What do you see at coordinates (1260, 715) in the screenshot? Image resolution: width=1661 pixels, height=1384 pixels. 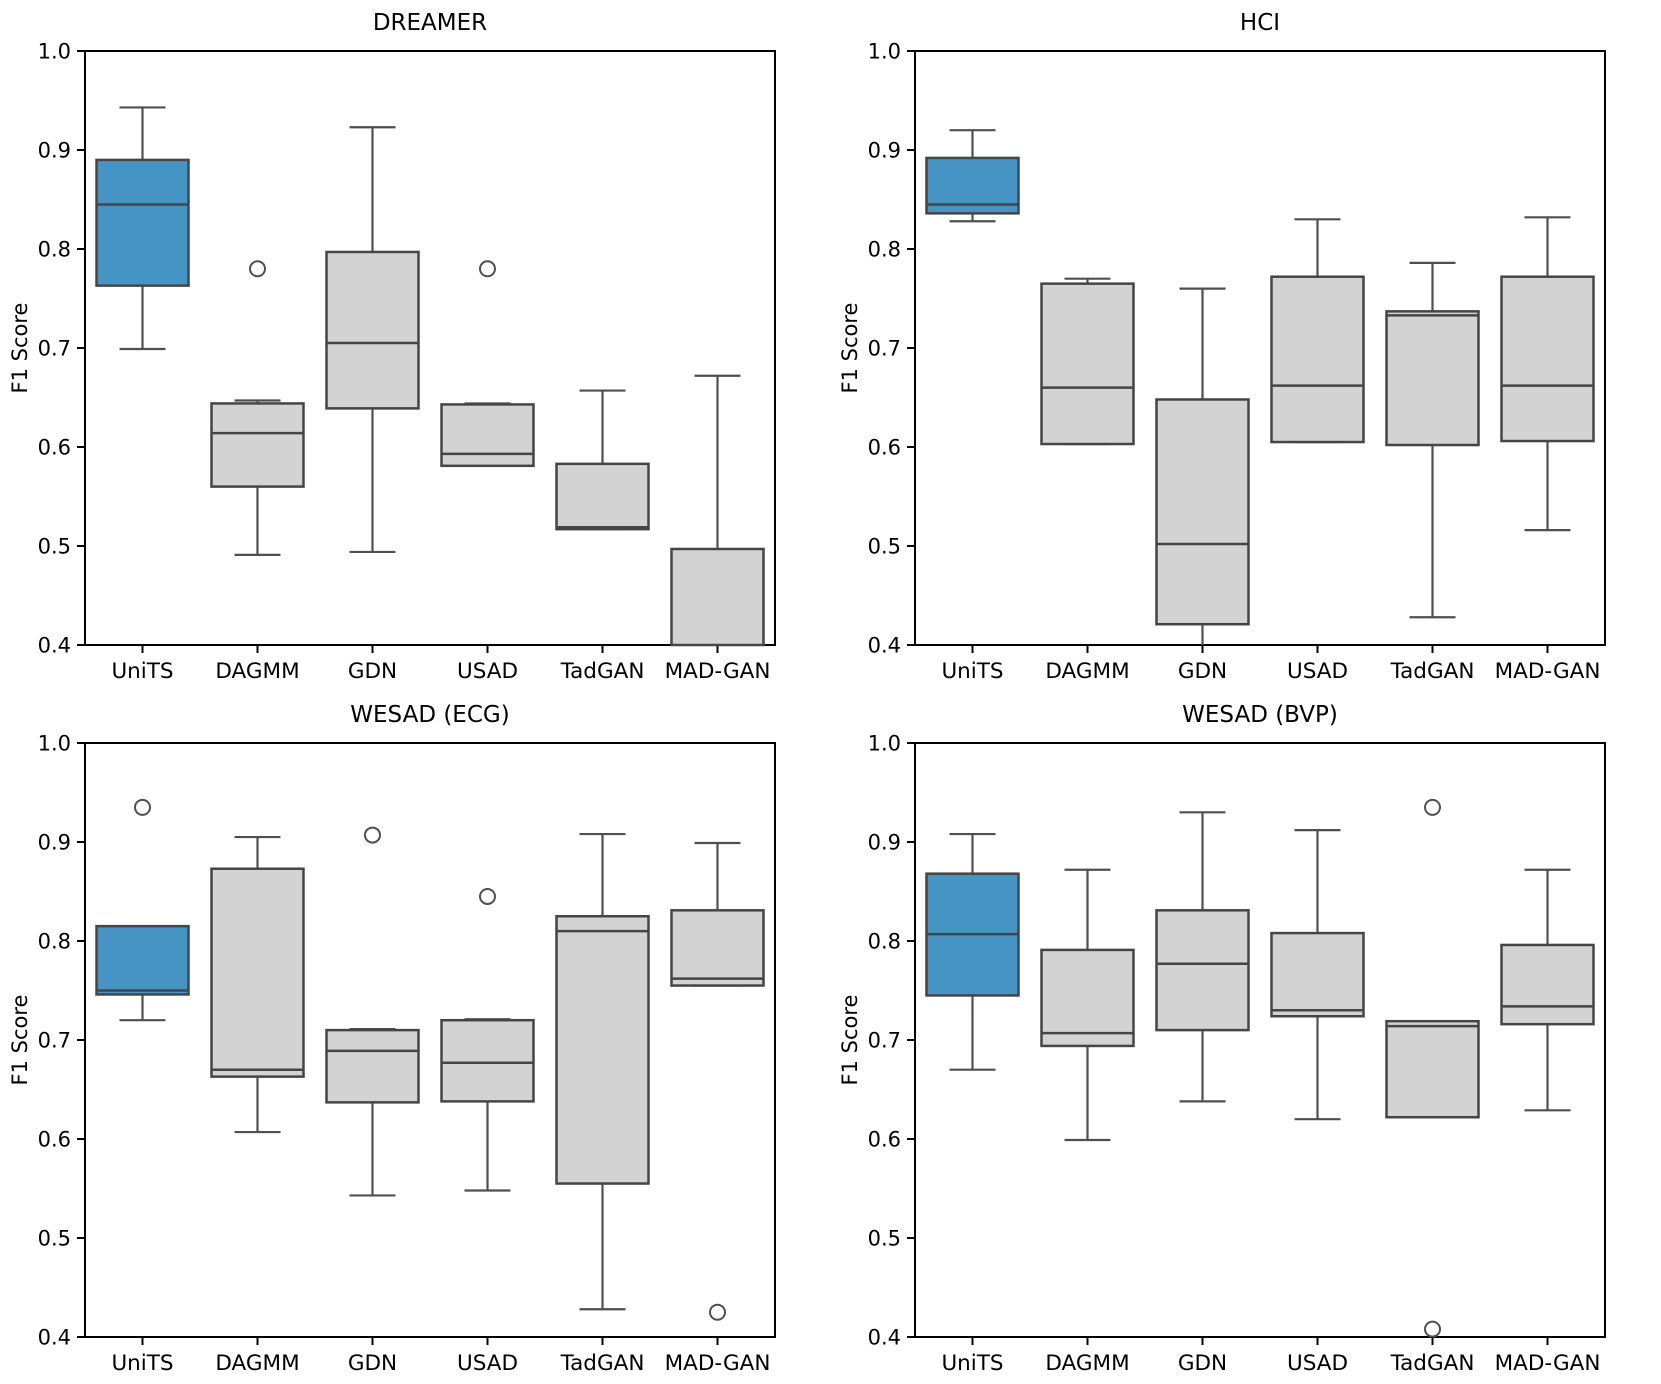 I see `svg-text: WESAD (BVP)` at bounding box center [1260, 715].